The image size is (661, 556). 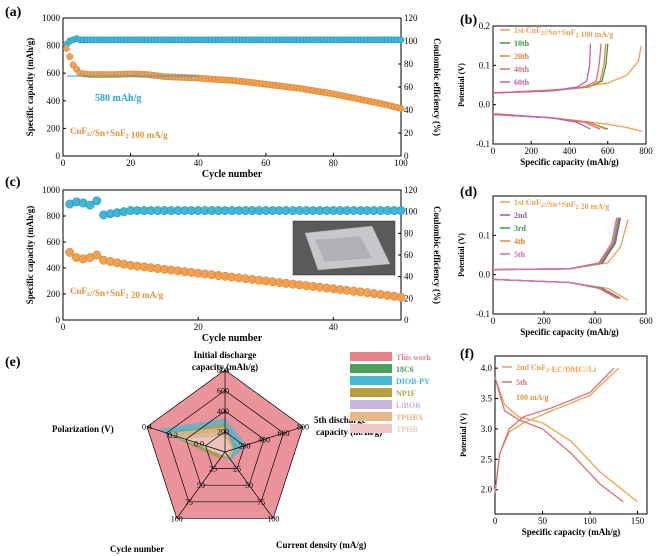 What do you see at coordinates (199, 327) in the screenshot?
I see `x-tick-label: 20` at bounding box center [199, 327].